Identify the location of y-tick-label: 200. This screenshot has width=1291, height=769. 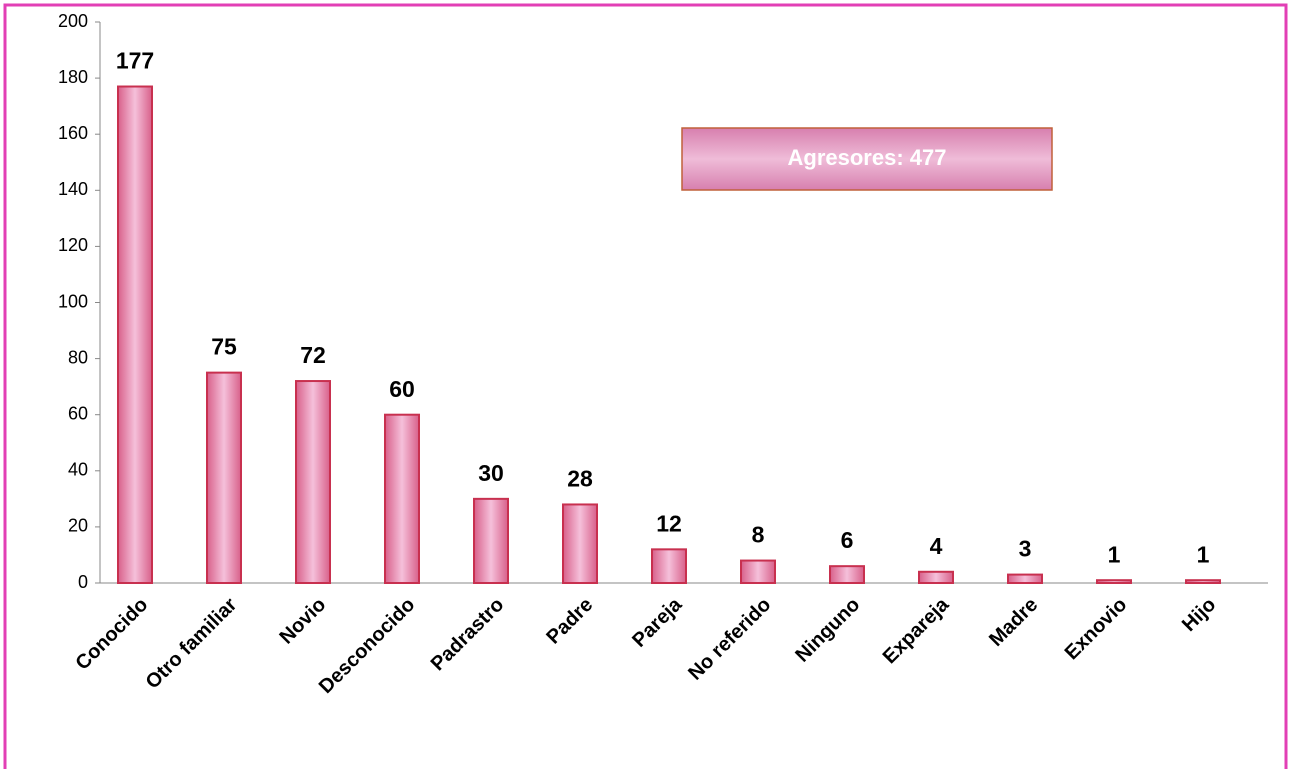
(73, 21).